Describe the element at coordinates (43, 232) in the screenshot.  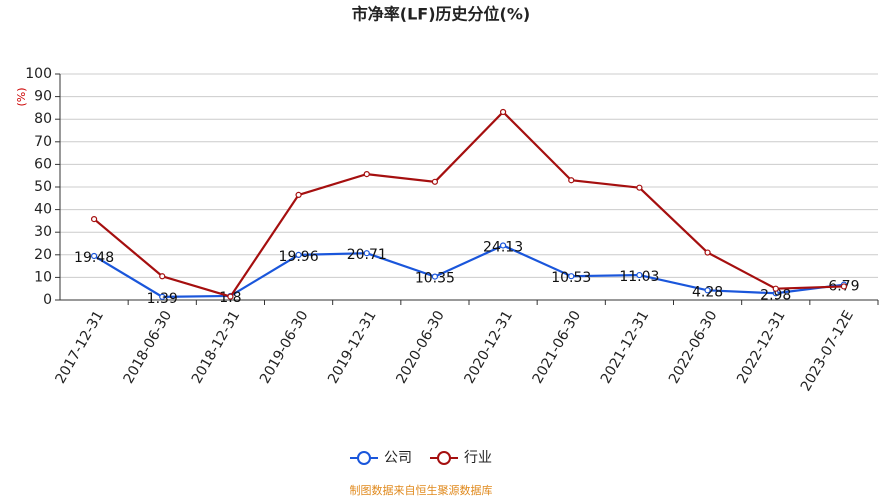
I see `y-tick-label: 30` at that location.